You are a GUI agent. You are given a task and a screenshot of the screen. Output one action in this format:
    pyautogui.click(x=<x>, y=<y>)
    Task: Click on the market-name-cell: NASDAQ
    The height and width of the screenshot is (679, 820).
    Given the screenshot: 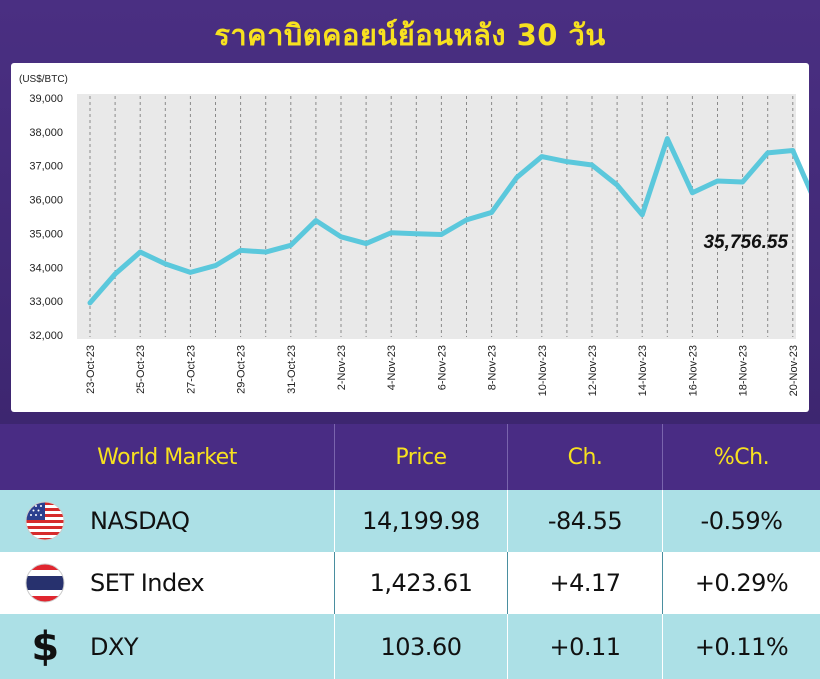 What is the action you would take?
    pyautogui.click(x=167, y=521)
    